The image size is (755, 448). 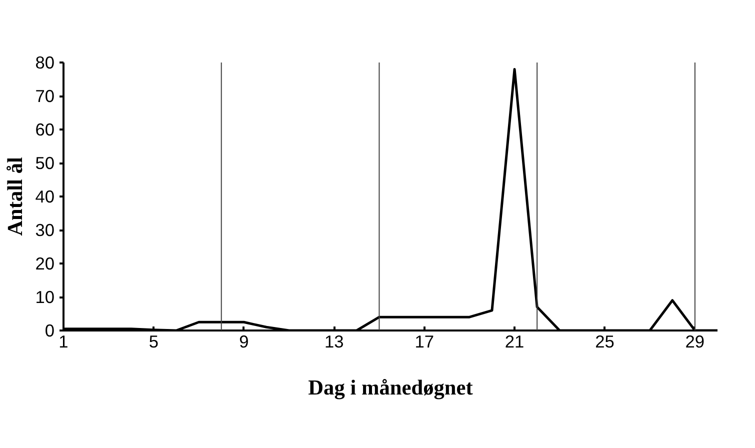 I want to click on y-tick-label: 70, so click(x=45, y=96).